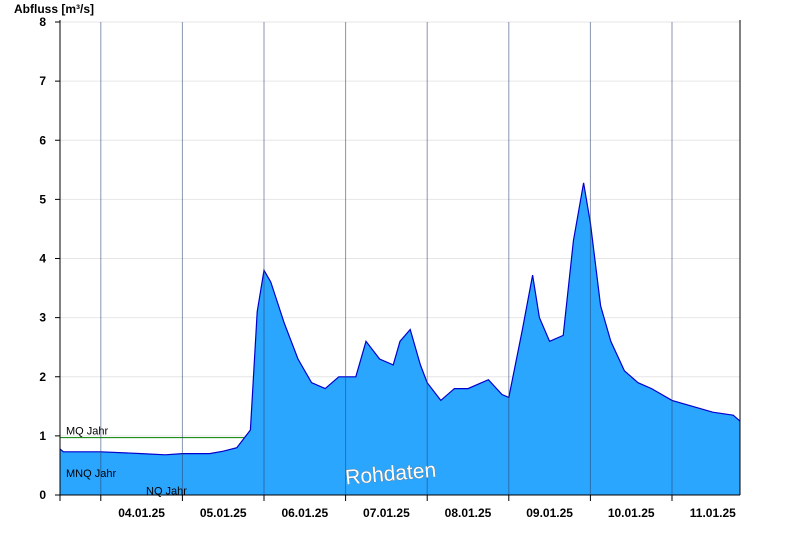 The width and height of the screenshot is (800, 550). I want to click on x-tick-label: 07.01.25, so click(386, 513).